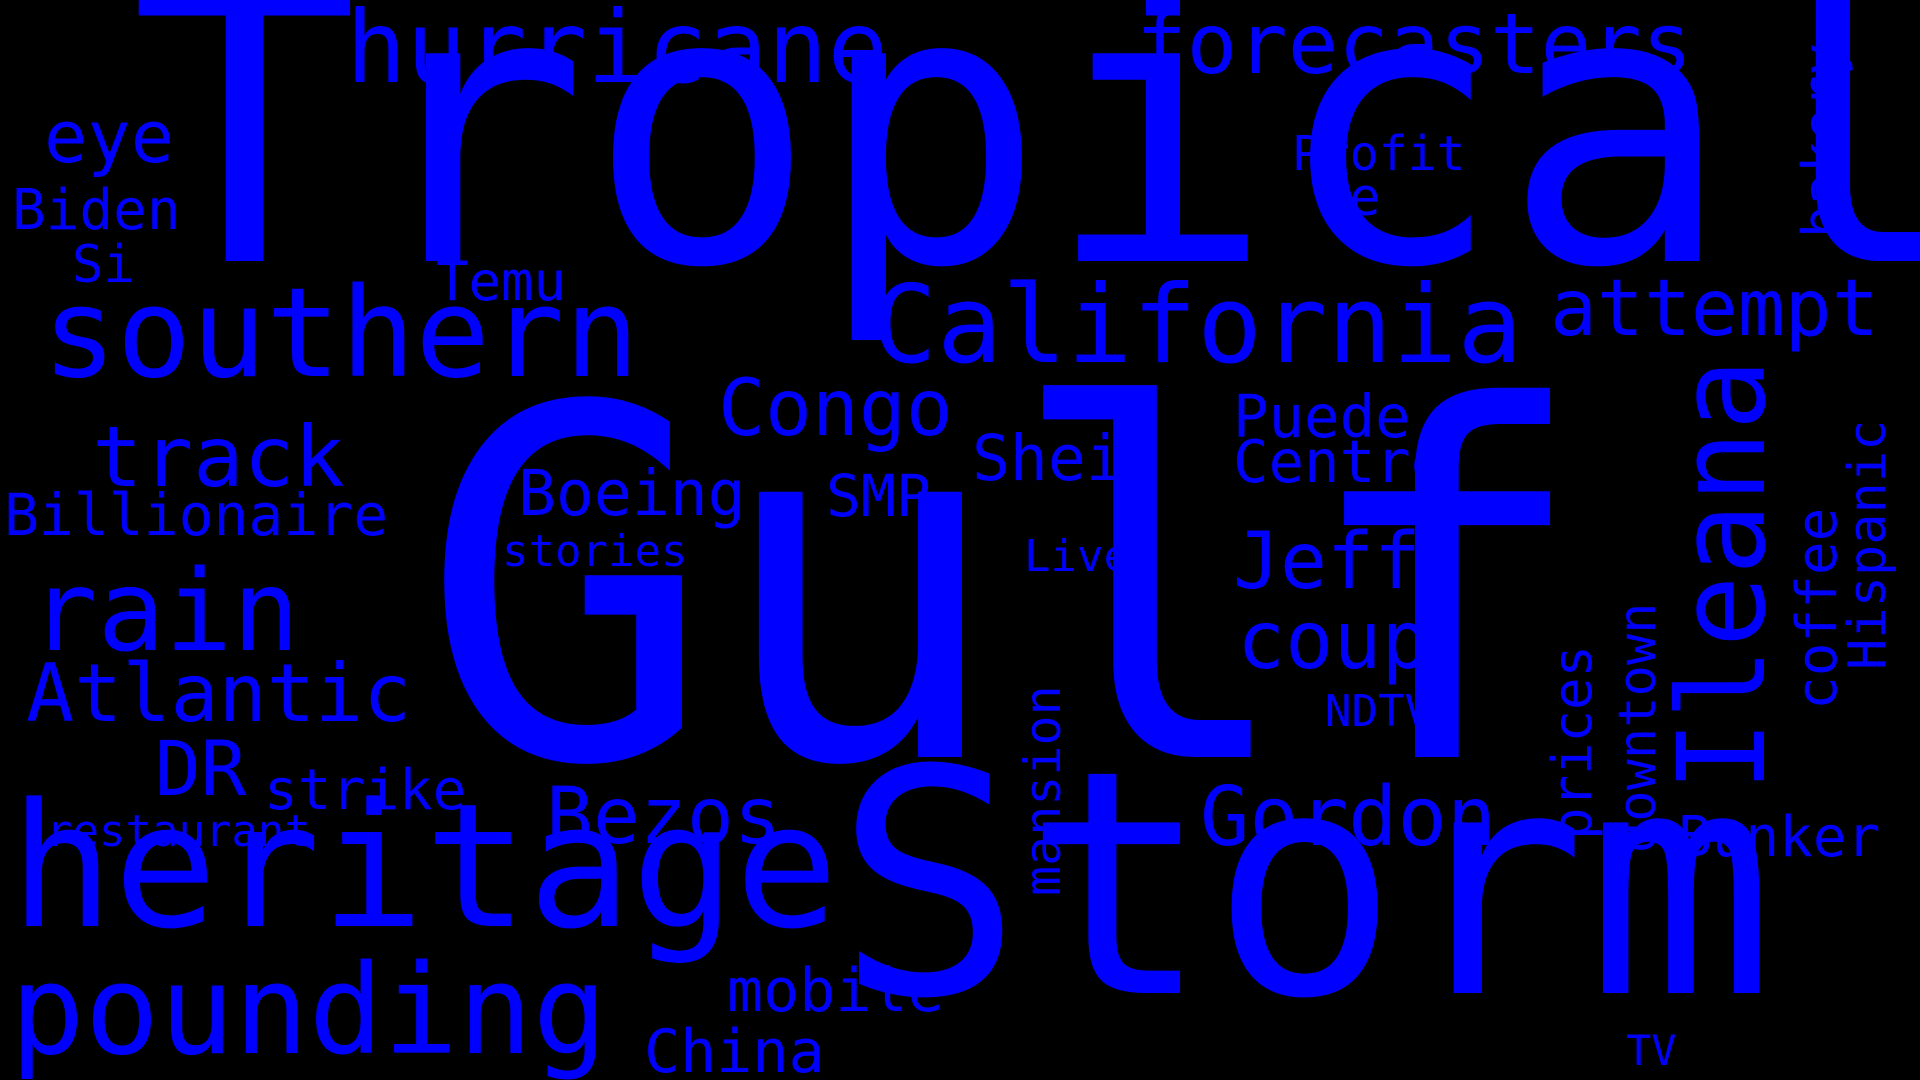 This screenshot has height=1080, width=1920. What do you see at coordinates (835, 409) in the screenshot?
I see `word-congo: Congo` at bounding box center [835, 409].